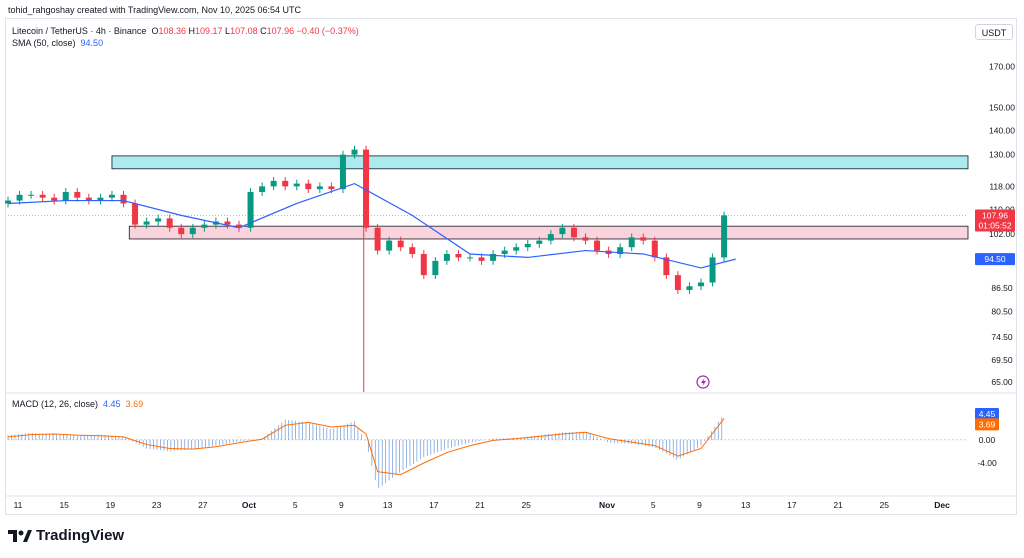 The height and width of the screenshot is (558, 1024). What do you see at coordinates (1002, 108) in the screenshot?
I see `y-tick-label: 150.00` at bounding box center [1002, 108].